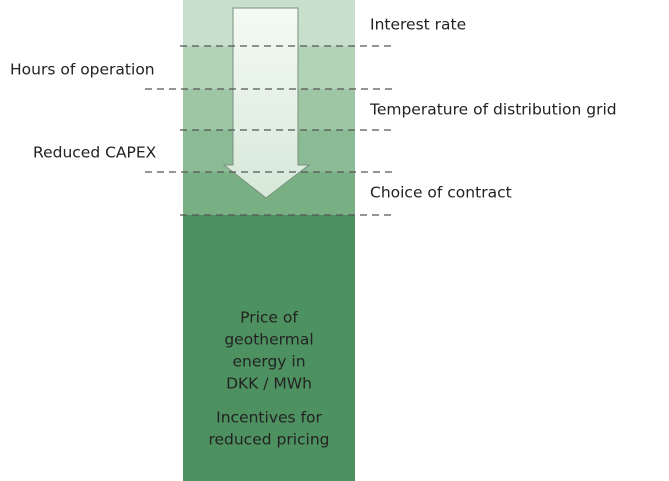 The image size is (669, 481). What do you see at coordinates (82, 70) in the screenshot?
I see `factor-label: Hours of operation` at bounding box center [82, 70].